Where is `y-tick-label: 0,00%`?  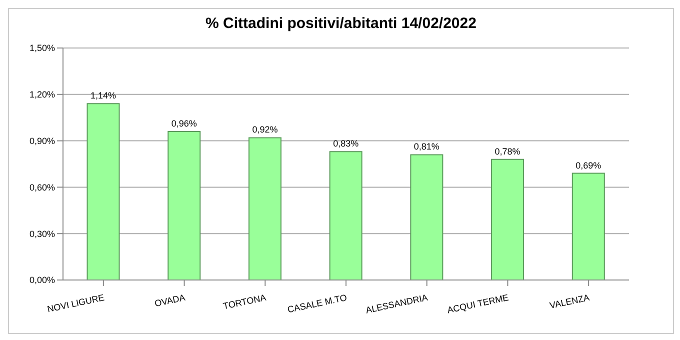 y-tick-label: 0,00% is located at coordinates (42, 280).